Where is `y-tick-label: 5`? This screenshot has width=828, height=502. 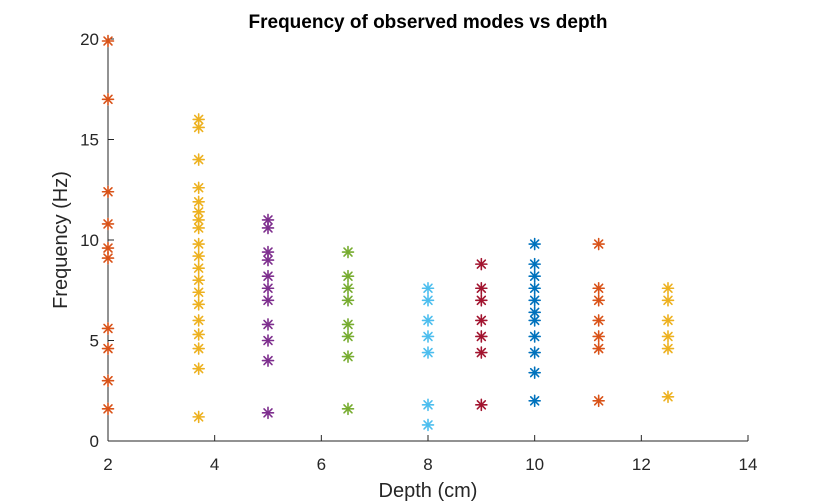
y-tick-label: 5 is located at coordinates (94, 341).